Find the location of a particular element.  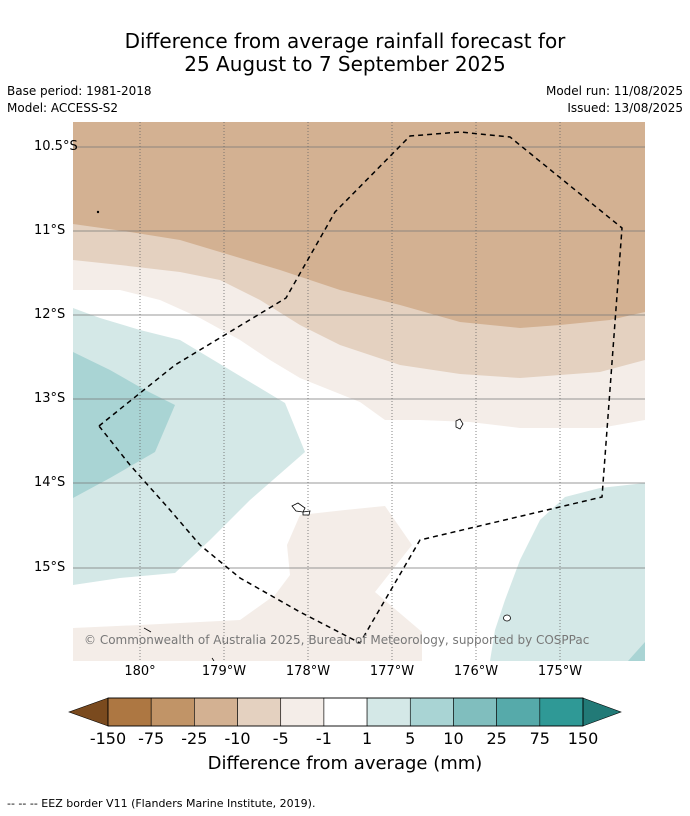

colorbar-tick-label: 150 is located at coordinates (583, 738).